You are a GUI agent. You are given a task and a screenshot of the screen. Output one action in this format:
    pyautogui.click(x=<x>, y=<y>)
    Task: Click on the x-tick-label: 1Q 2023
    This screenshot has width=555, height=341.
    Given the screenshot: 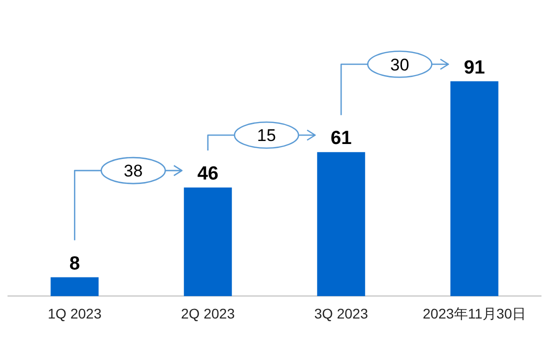 What is the action you would take?
    pyautogui.click(x=75, y=313)
    